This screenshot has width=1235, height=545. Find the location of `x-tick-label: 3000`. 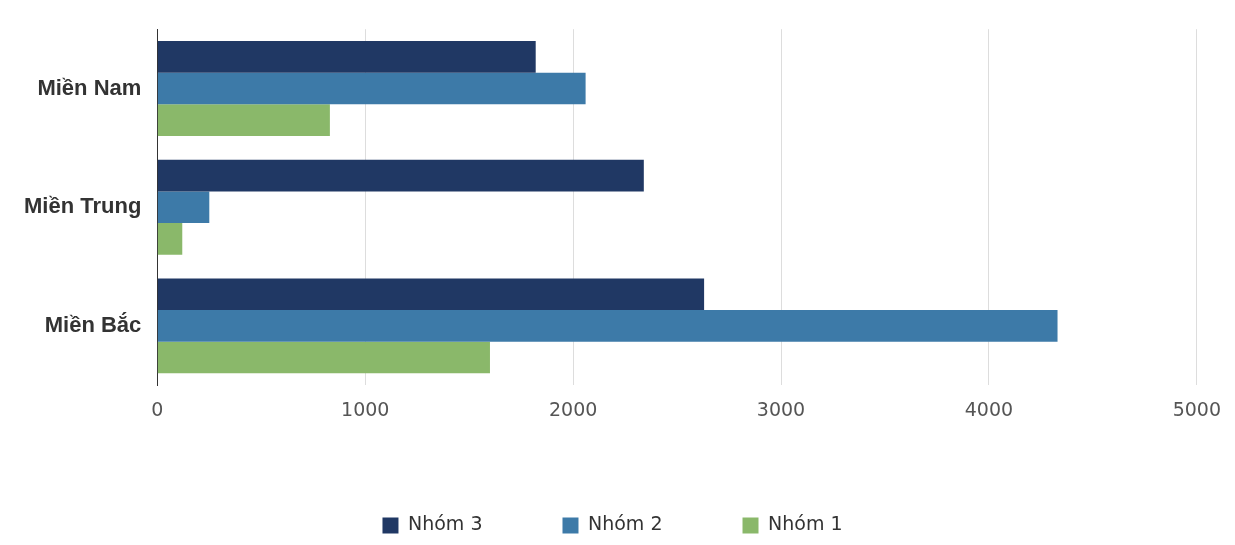

x-tick-label: 3000 is located at coordinates (781, 408).